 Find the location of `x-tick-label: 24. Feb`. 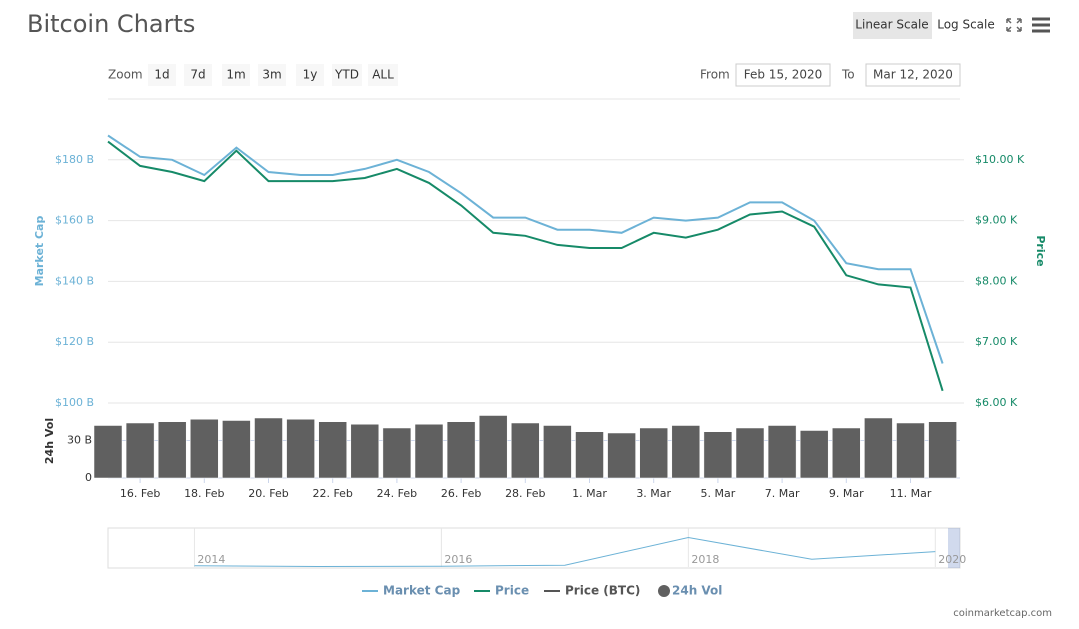

x-tick-label: 24. Feb is located at coordinates (397, 493).